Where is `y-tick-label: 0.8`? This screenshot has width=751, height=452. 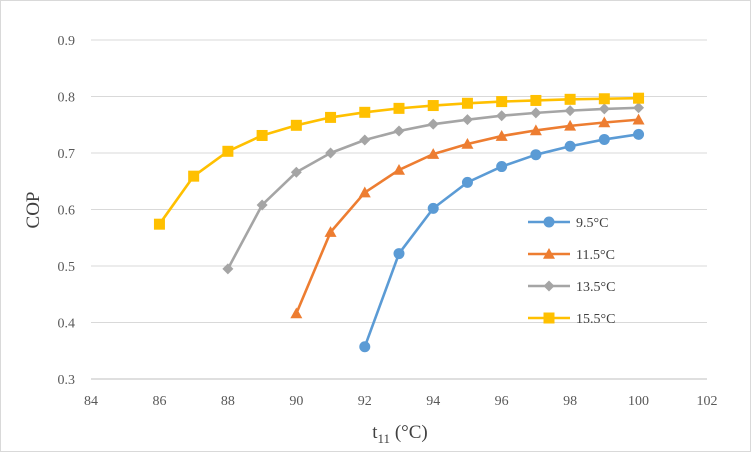
y-tick-label: 0.8 is located at coordinates (67, 98).